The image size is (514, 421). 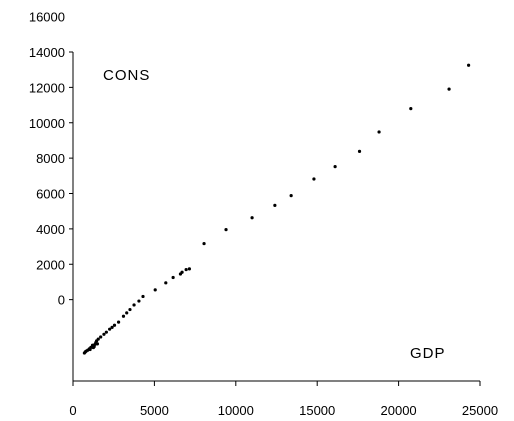 I want to click on y-tick-label: 10000, so click(x=47, y=123).